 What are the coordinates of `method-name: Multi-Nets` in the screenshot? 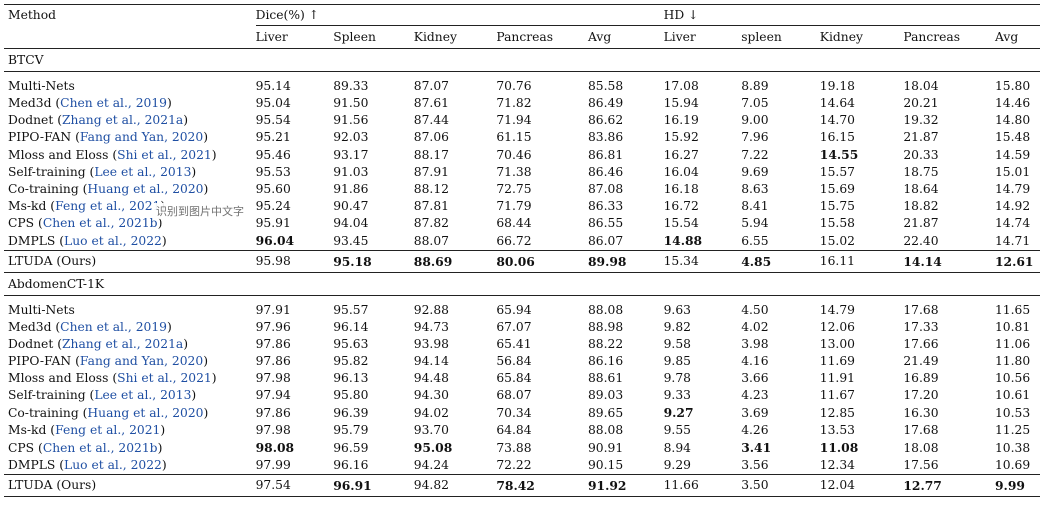 It's located at (41, 310).